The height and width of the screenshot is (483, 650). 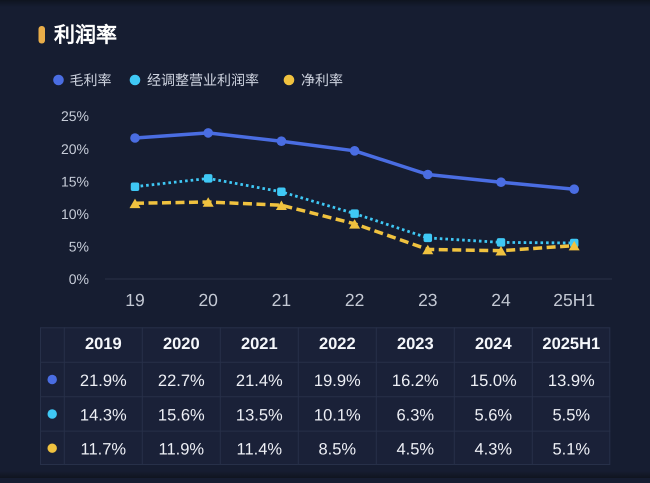 What do you see at coordinates (493, 450) in the screenshot?
I see `svg-text: 4.3%` at bounding box center [493, 450].